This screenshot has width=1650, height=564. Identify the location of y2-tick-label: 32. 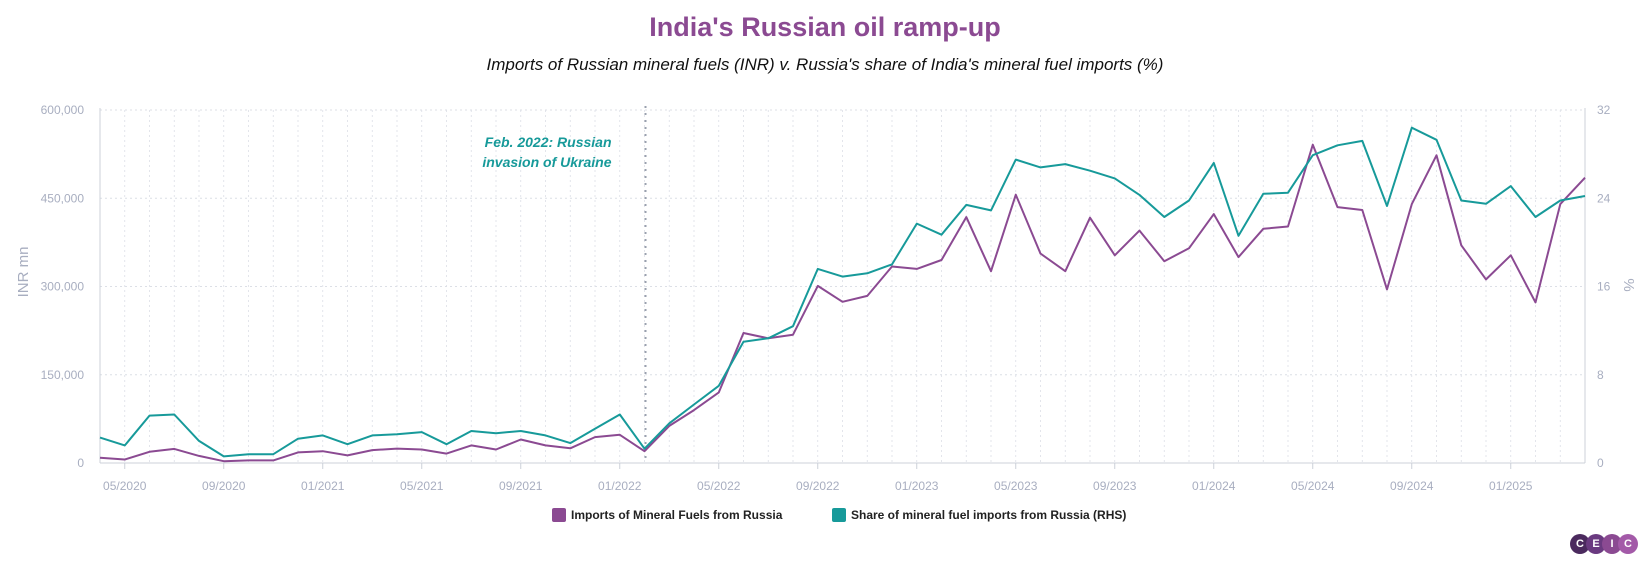
(1604, 110).